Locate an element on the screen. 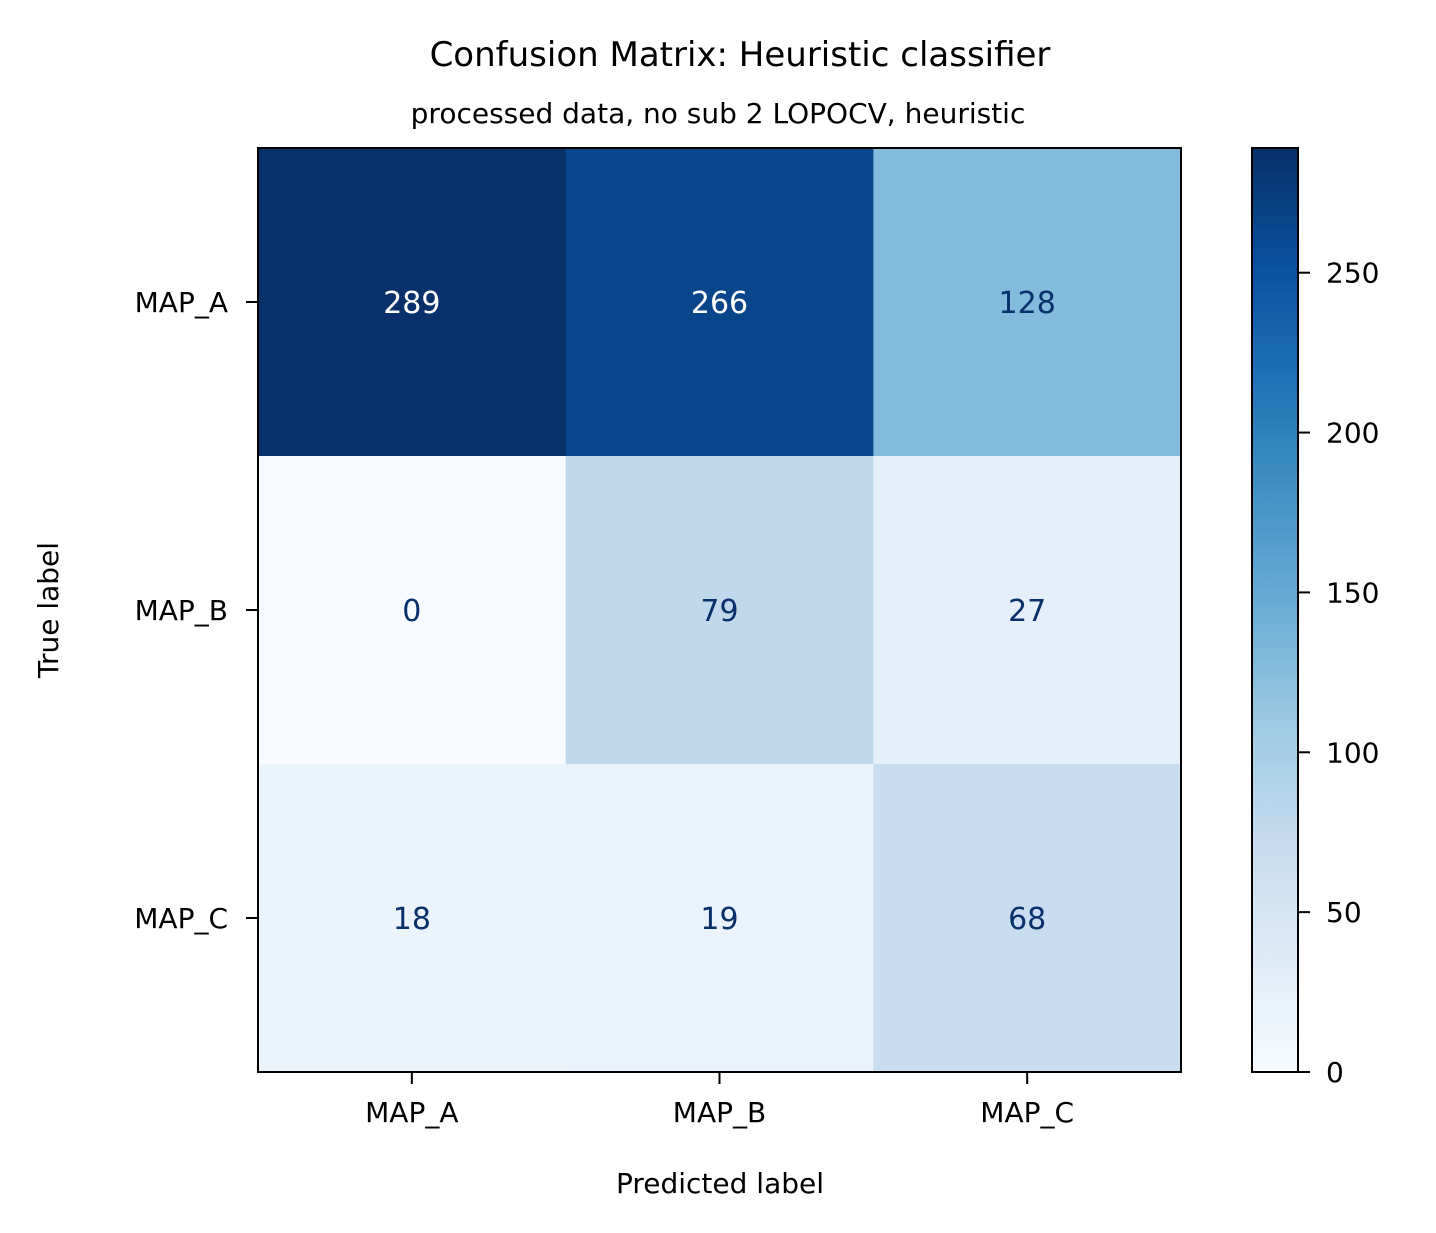 The height and width of the screenshot is (1233, 1436). x-axis-ticks: MAP_A MAP_B MAP_C is located at coordinates (719, 1100).